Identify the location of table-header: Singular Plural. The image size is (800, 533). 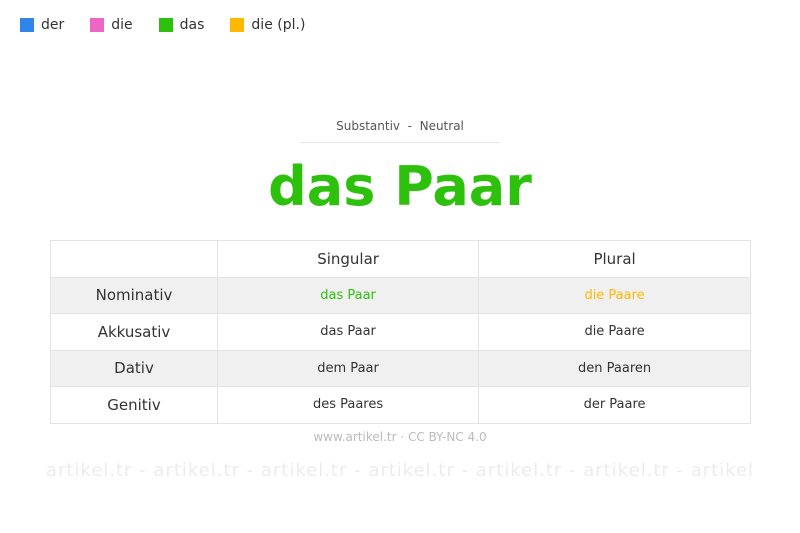
(400, 259).